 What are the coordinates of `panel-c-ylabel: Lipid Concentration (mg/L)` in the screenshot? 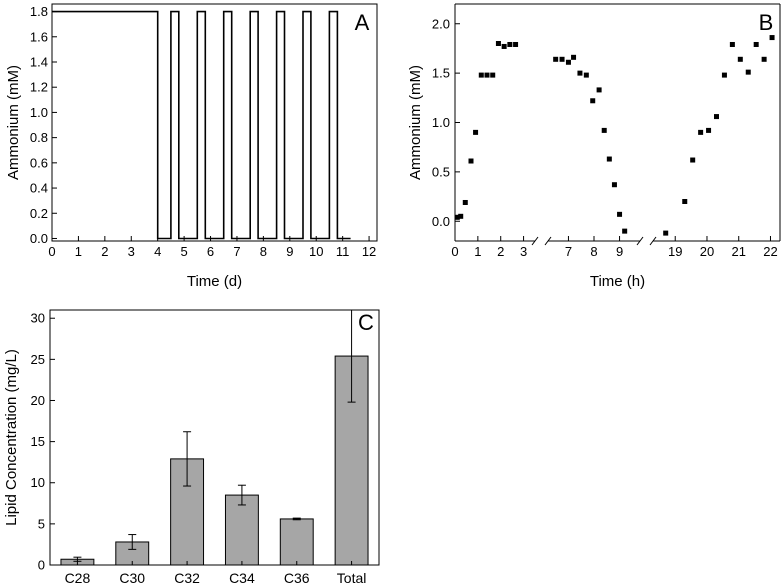 It's located at (11, 437).